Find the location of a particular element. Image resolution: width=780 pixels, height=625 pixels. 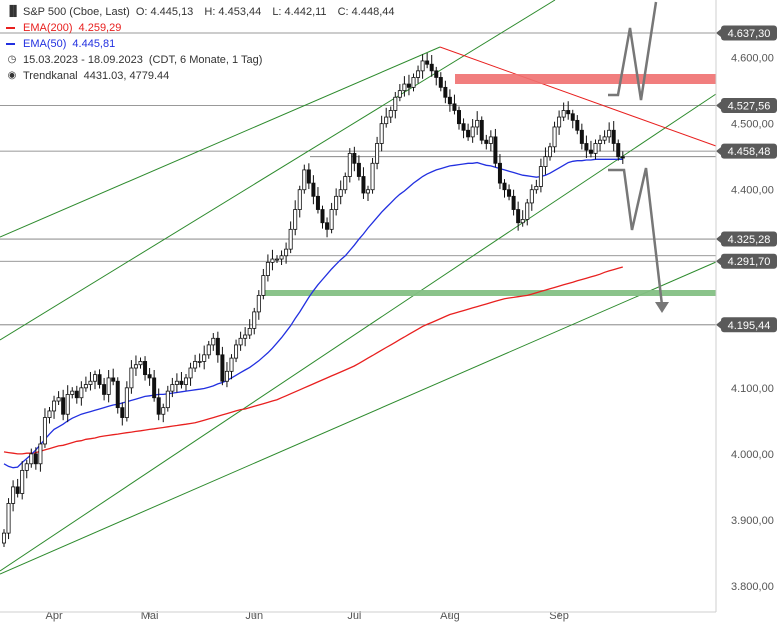

level-label: 4.291,70 is located at coordinates (749, 262).